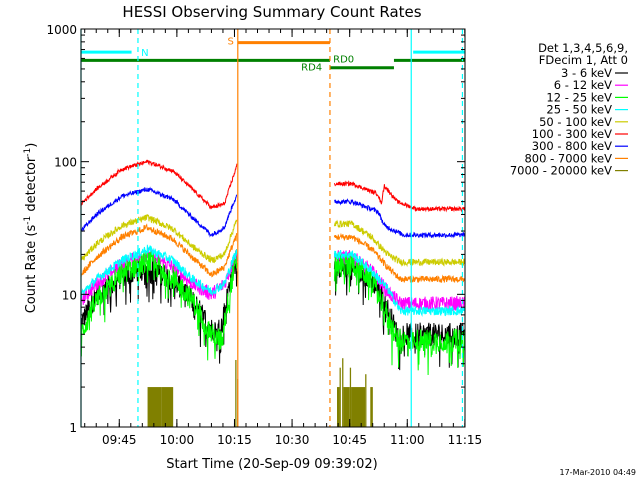 This screenshot has height=480, width=640. What do you see at coordinates (119, 440) in the screenshot?
I see `x-tick-label: 09:45` at bounding box center [119, 440].